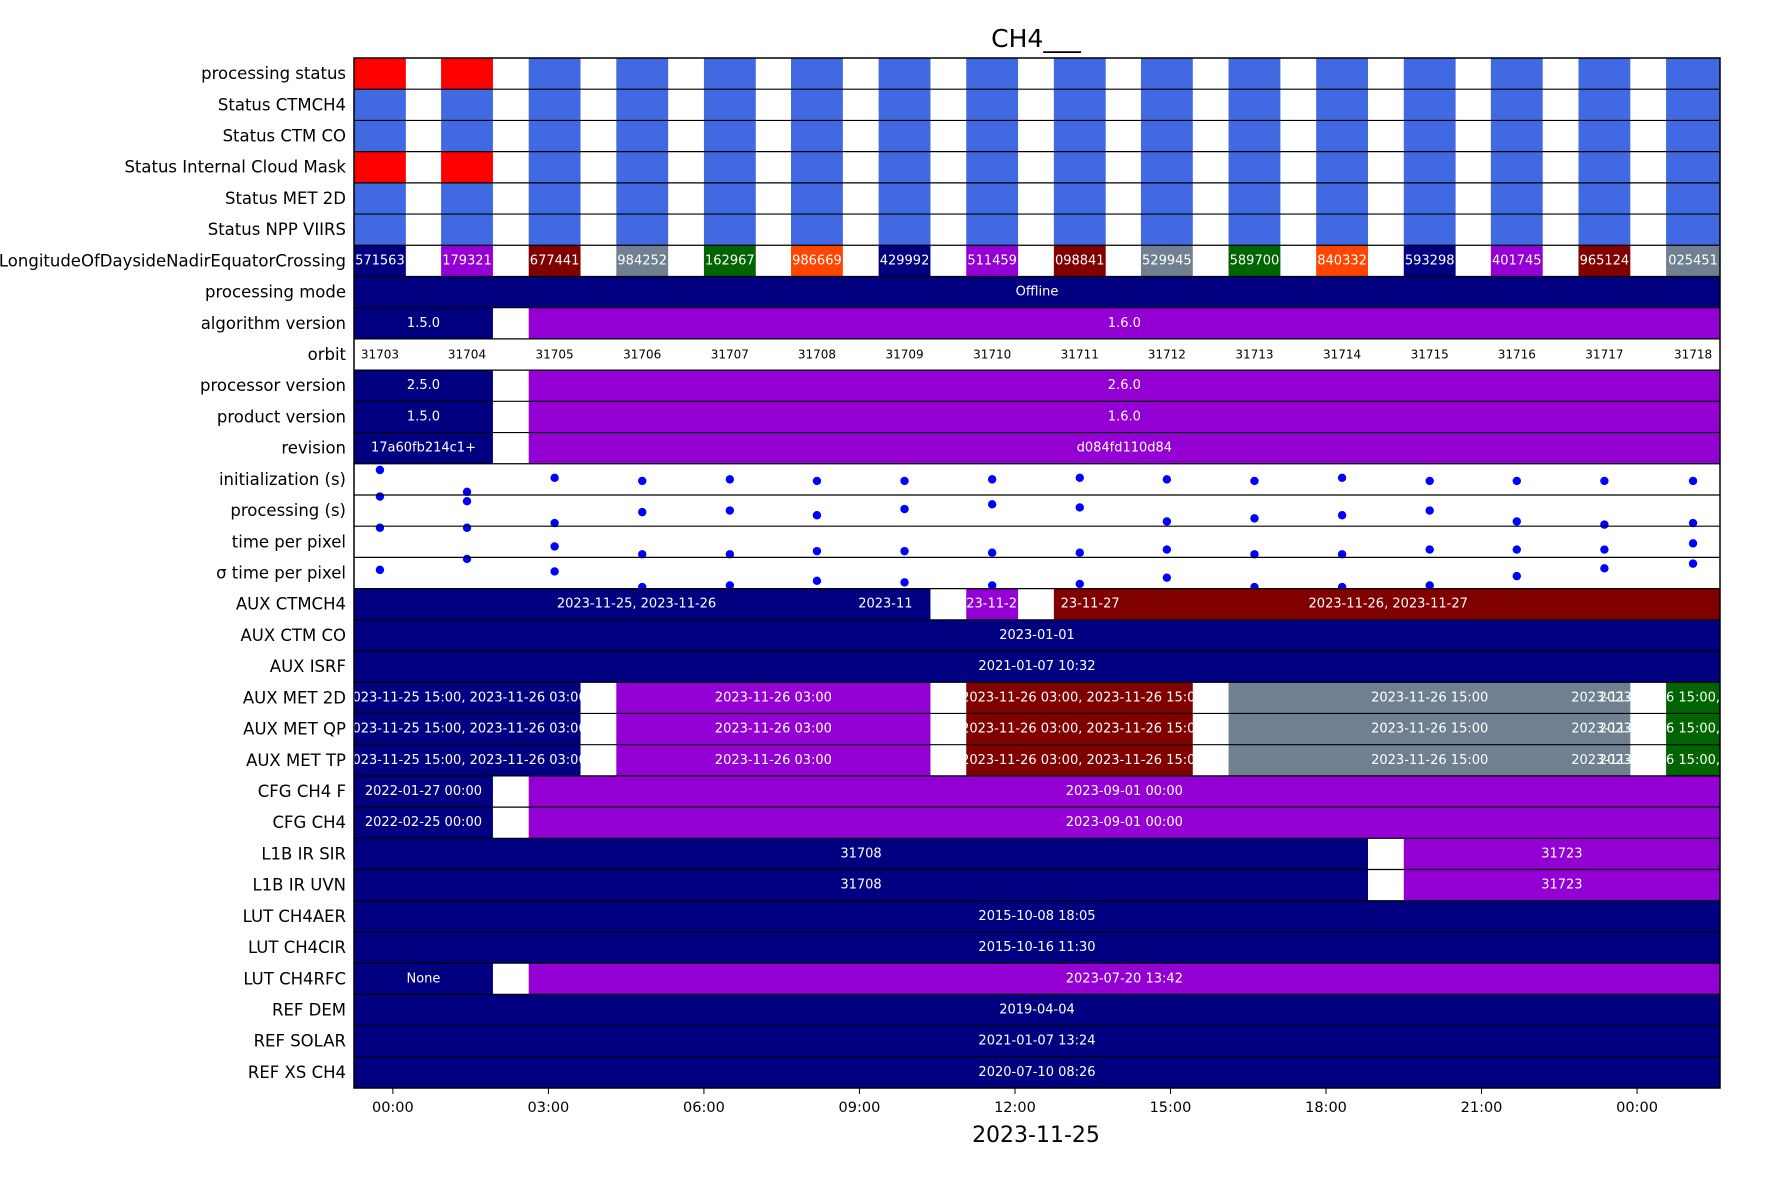  What do you see at coordinates (293, 635) in the screenshot?
I see `row-label: AUX CTM CO` at bounding box center [293, 635].